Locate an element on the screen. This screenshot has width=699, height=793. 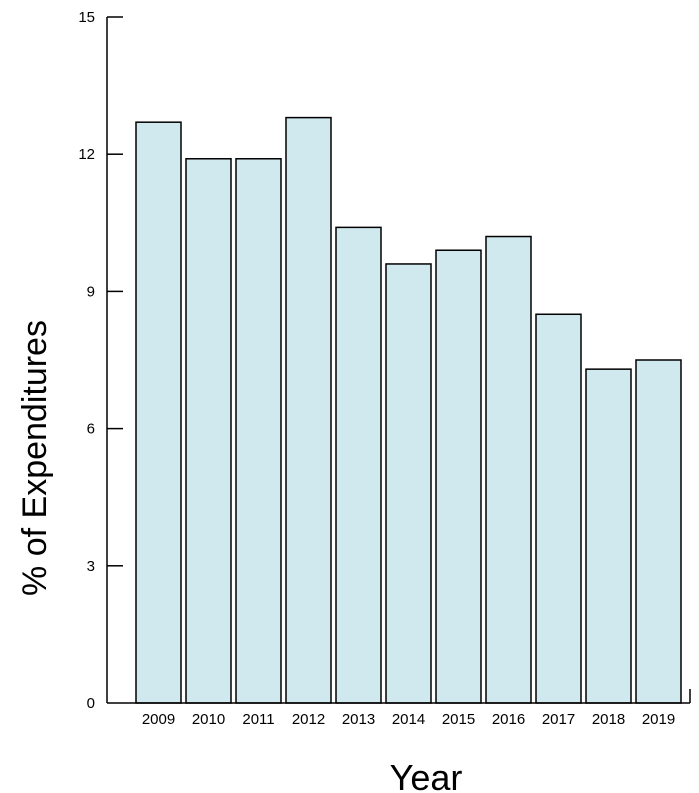
y-axis: 0 3 6 9 12 15 is located at coordinates (100, 360).